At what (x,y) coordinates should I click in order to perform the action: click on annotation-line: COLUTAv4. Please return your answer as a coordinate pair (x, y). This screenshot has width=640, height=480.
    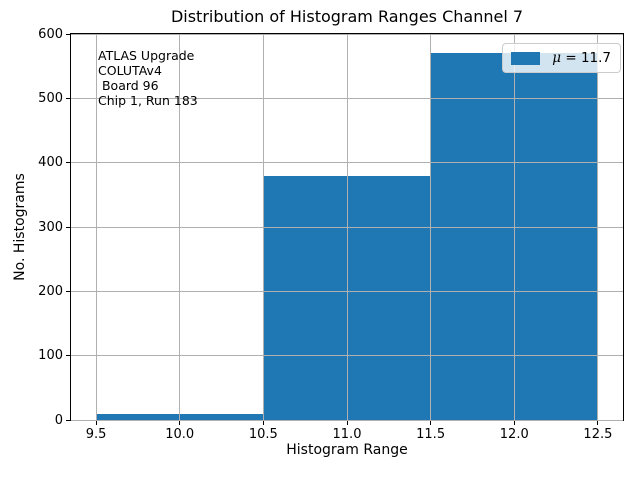
    Looking at the image, I should click on (130, 70).